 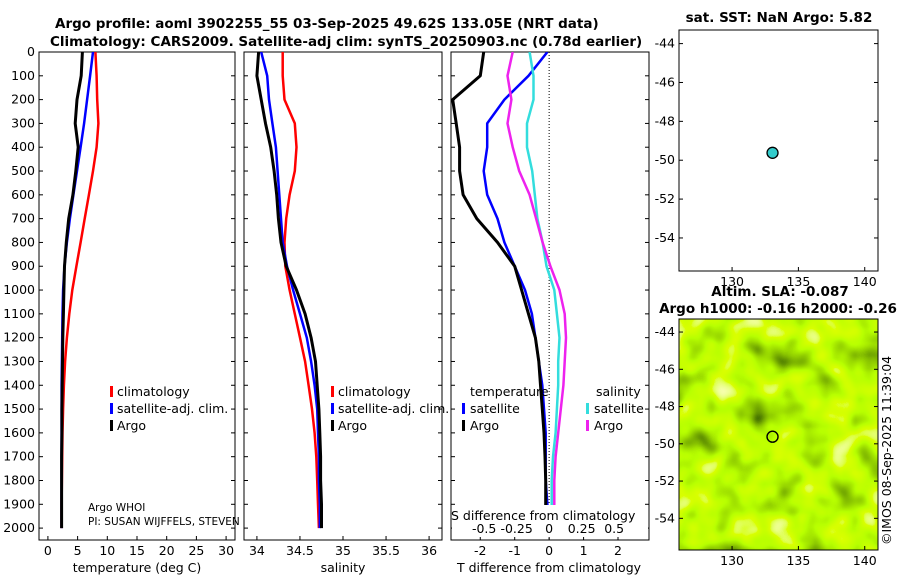 I want to click on legend-swatch-argo, so click(x=111, y=425).